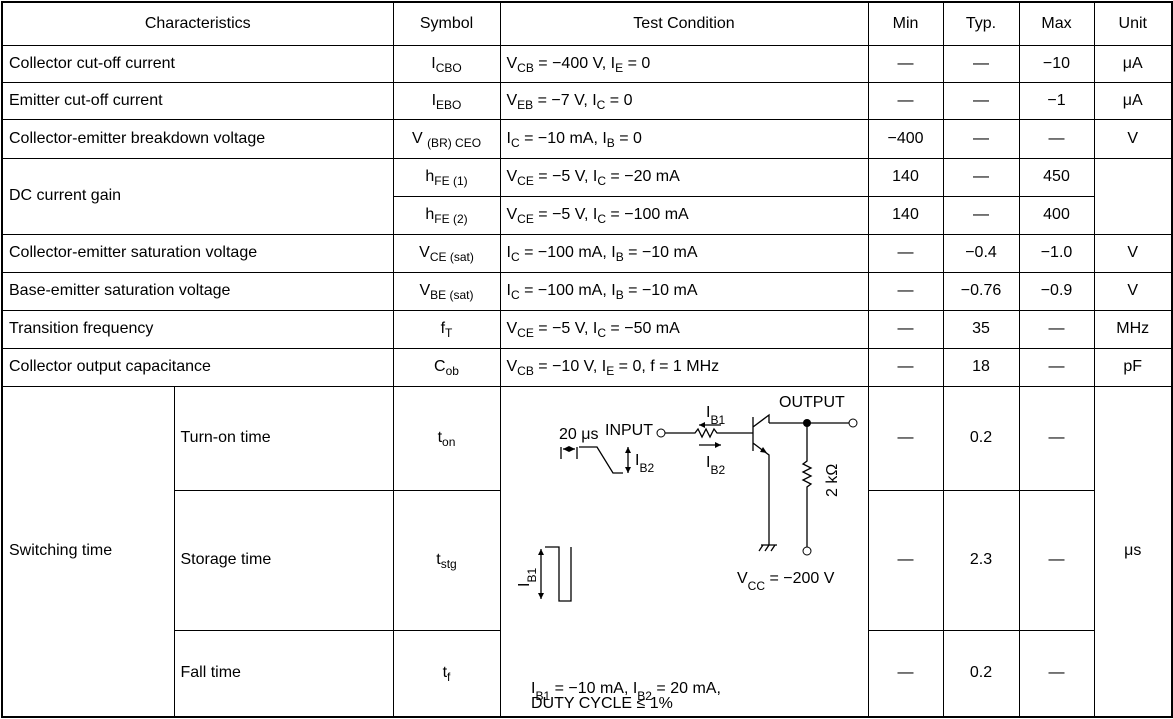  What do you see at coordinates (525, 333) in the screenshot?
I see `subscript: CE` at bounding box center [525, 333].